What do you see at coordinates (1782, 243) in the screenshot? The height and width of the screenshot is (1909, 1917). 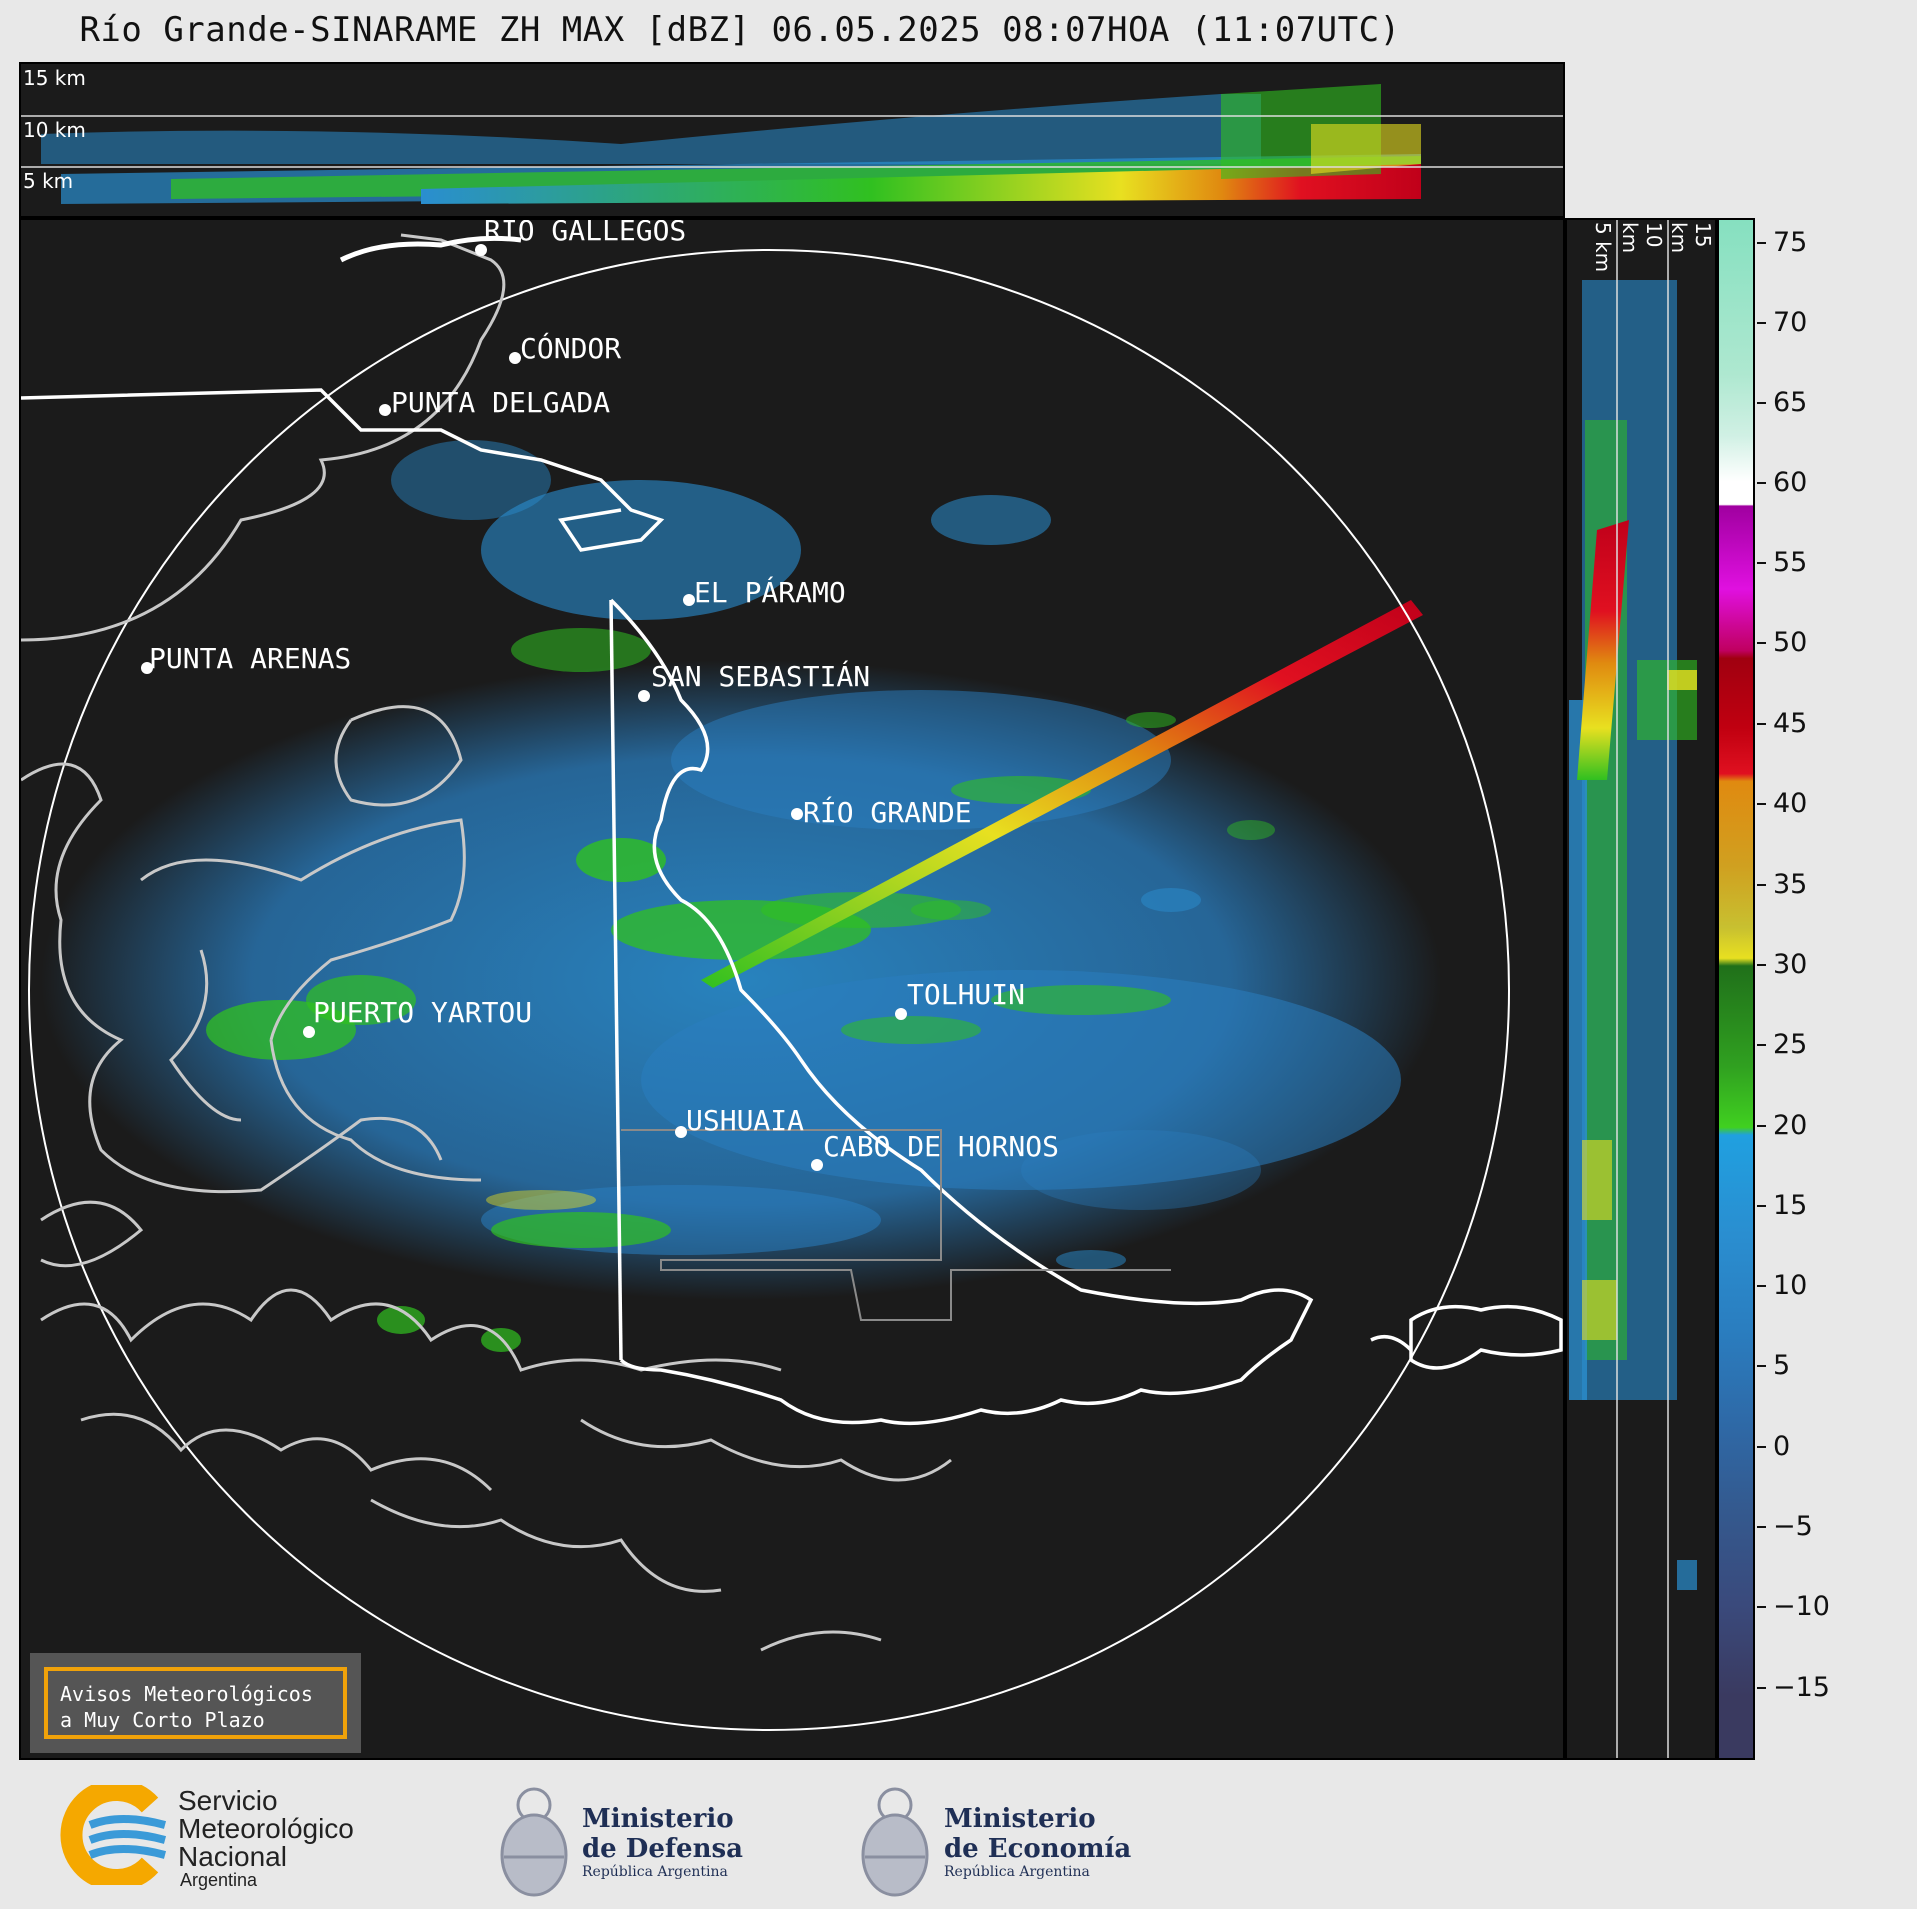 I see `colorbar-tick-75: 75` at bounding box center [1782, 243].